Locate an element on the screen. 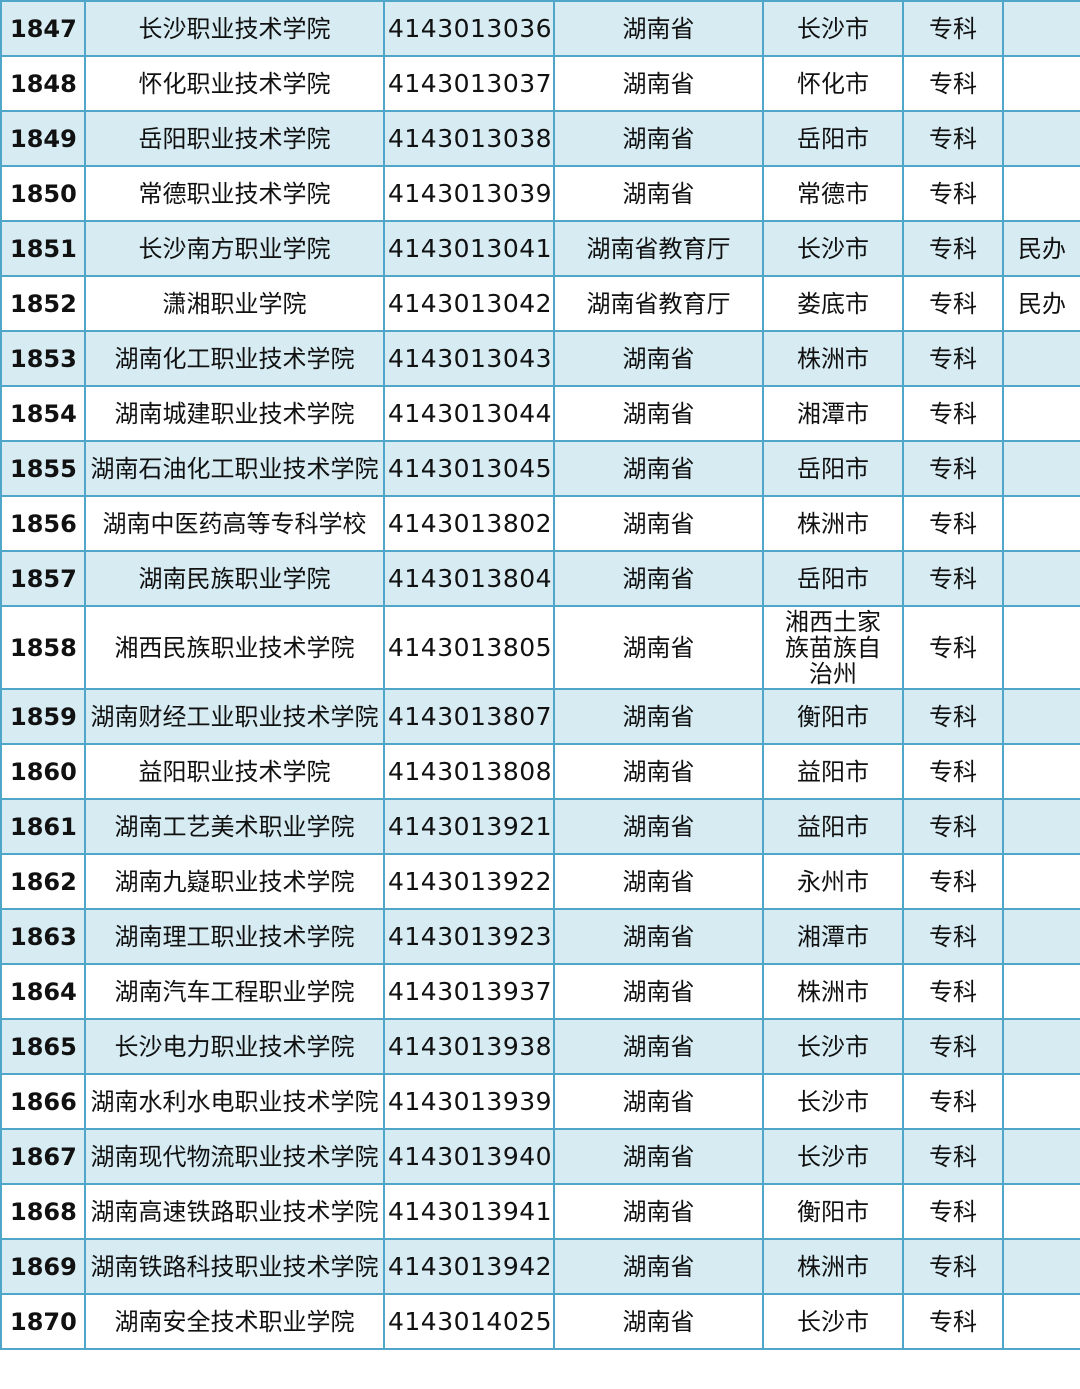  school-name-cell: 潇湘职业学院 is located at coordinates (234, 303).